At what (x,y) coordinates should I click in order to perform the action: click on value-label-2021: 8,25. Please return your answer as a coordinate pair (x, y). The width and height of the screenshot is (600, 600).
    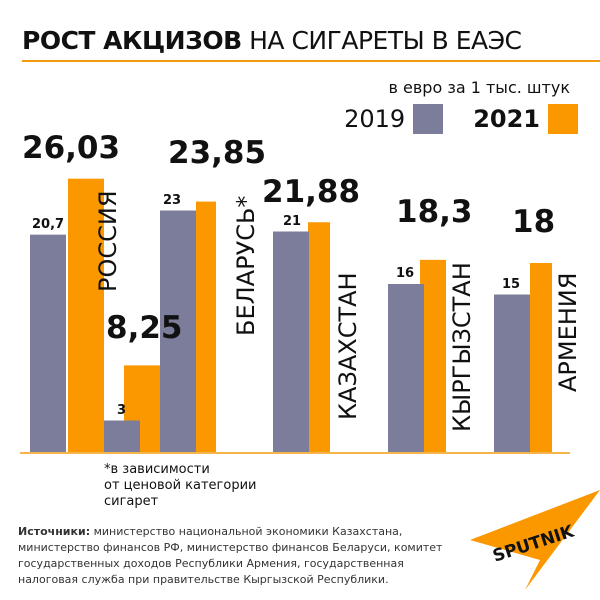
    Looking at the image, I should click on (144, 328).